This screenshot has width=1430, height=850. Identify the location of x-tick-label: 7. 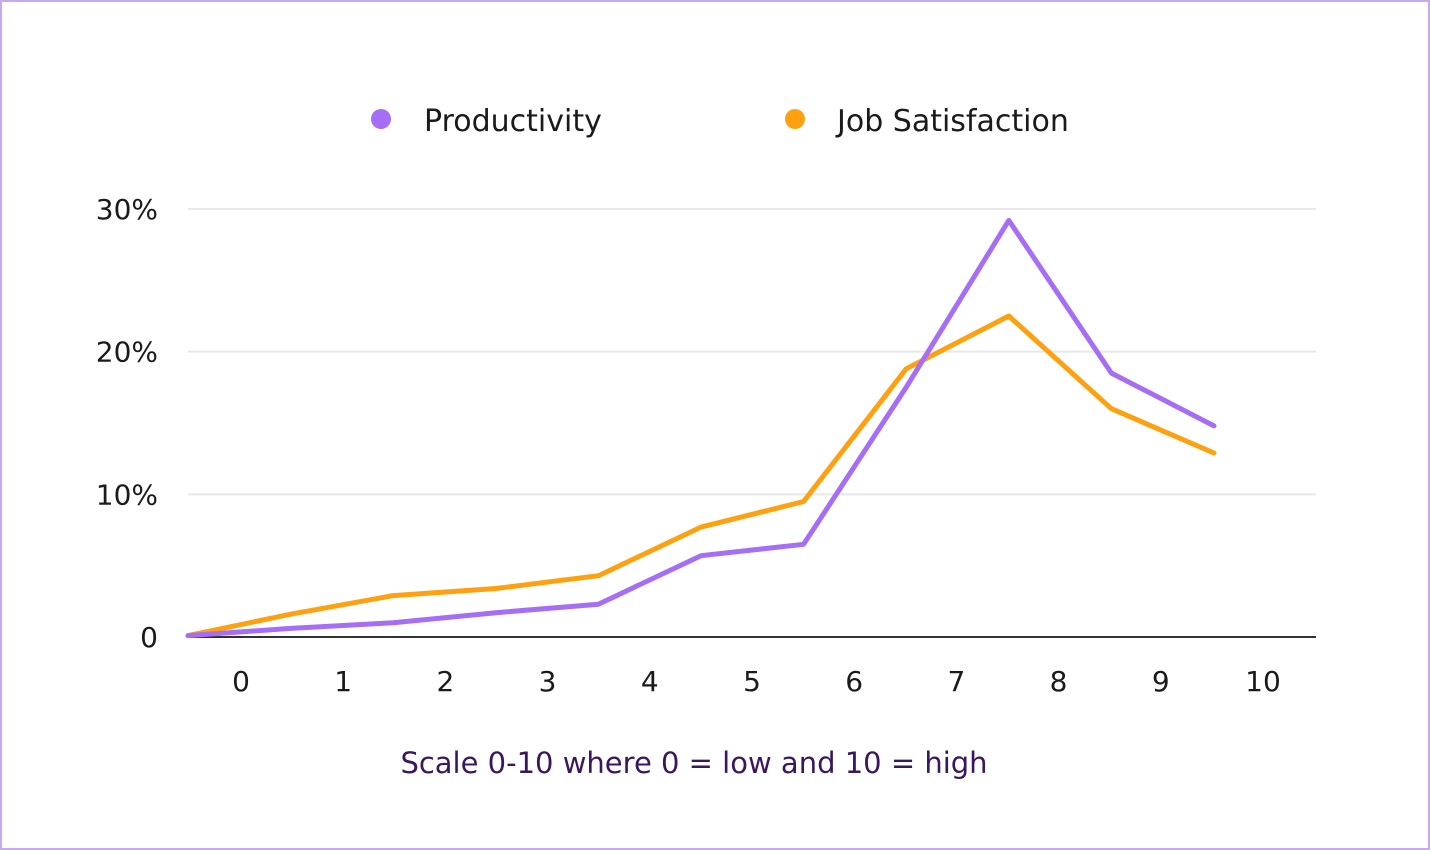
(956, 681).